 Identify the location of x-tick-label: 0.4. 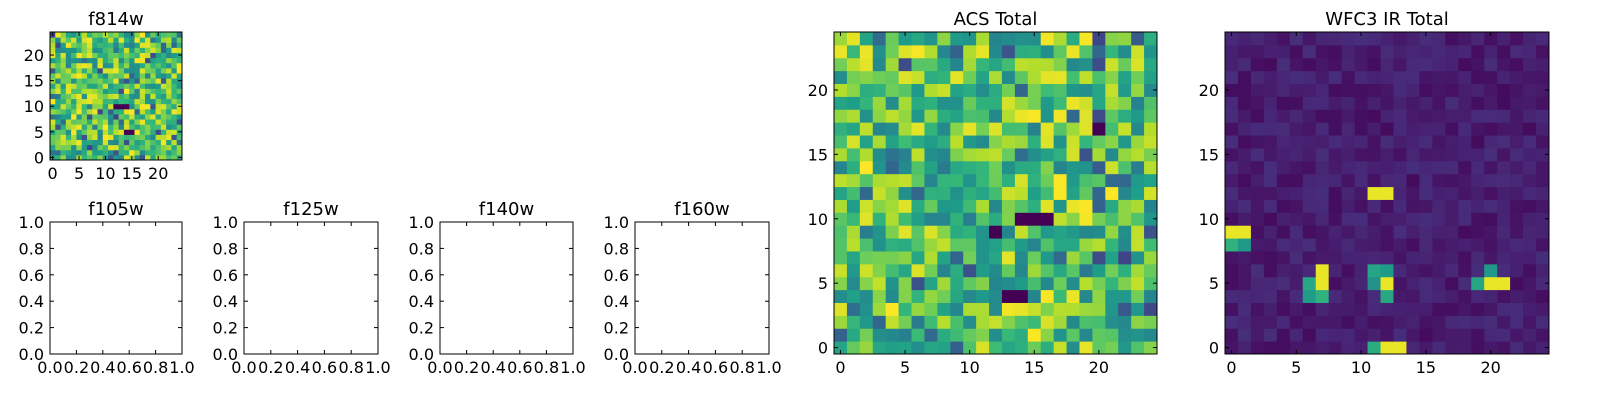
(492, 367).